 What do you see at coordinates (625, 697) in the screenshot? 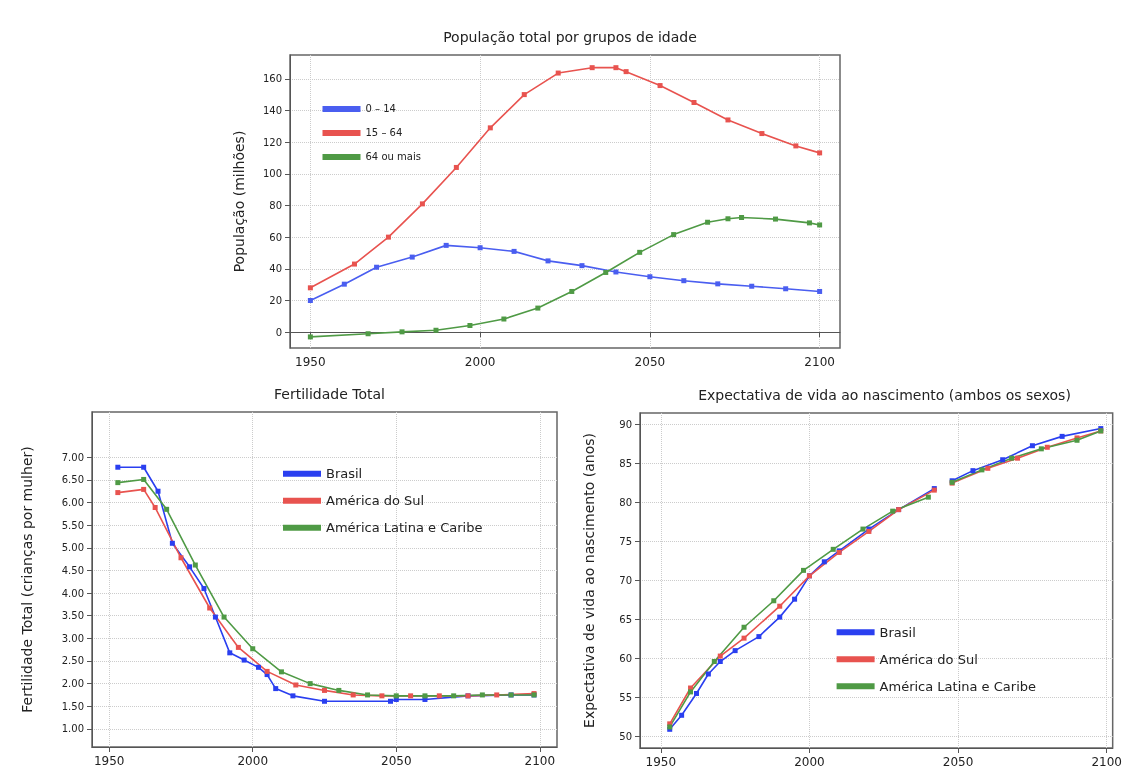
I see `y-tick-label: 55` at bounding box center [625, 697].